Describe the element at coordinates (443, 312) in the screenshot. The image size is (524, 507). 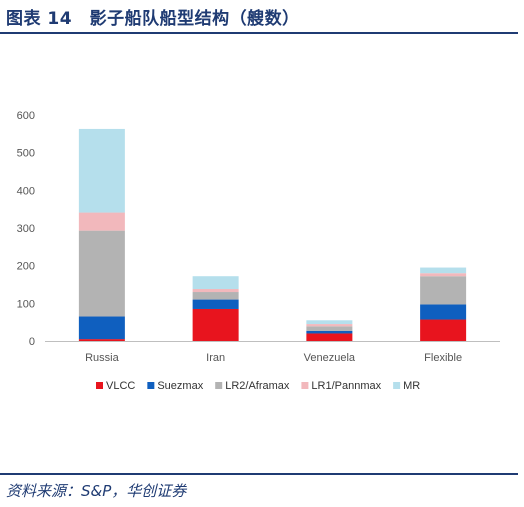
I see `bar-suezmax-flexible` at that location.